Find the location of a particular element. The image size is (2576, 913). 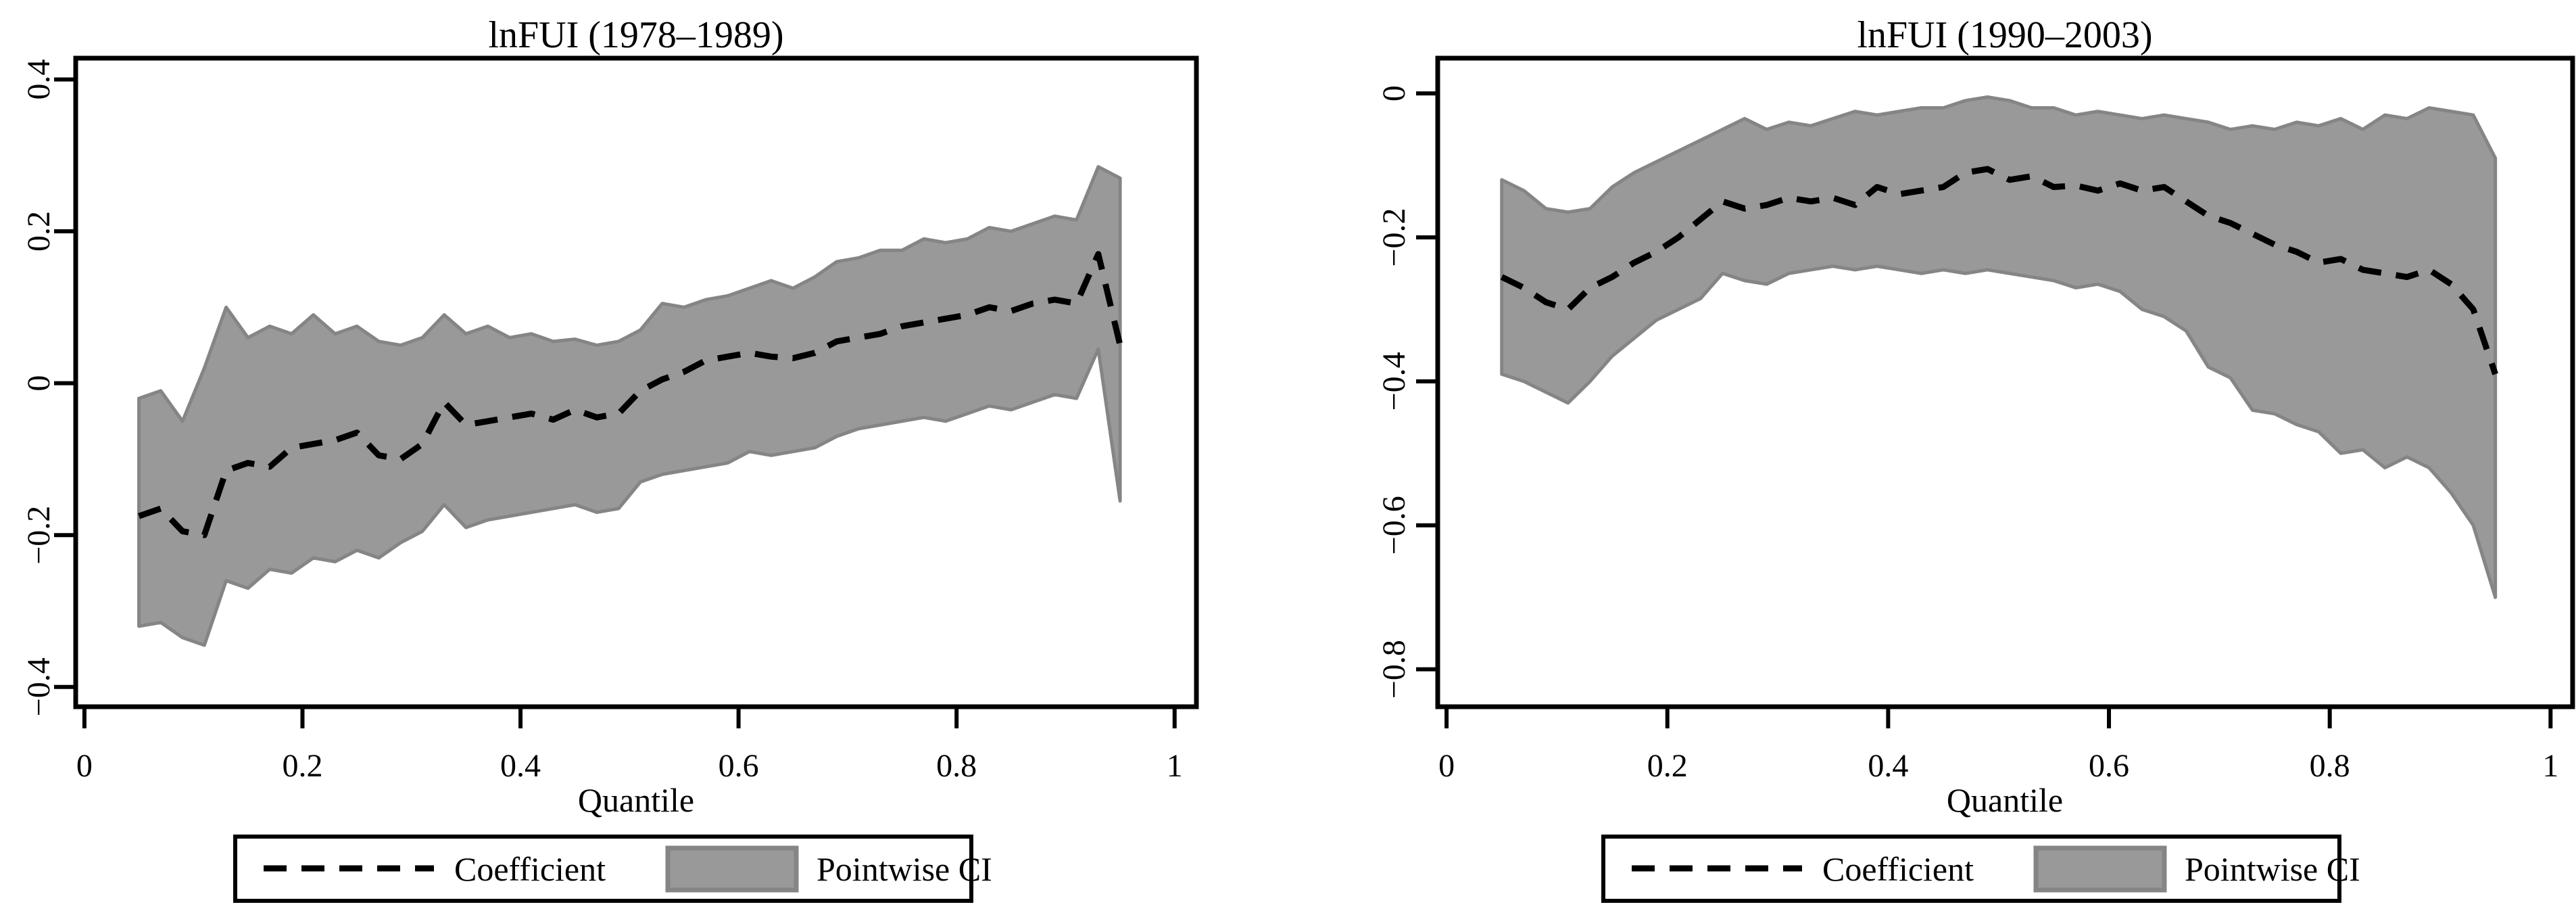

y-tick-label: 0.4 is located at coordinates (39, 79).